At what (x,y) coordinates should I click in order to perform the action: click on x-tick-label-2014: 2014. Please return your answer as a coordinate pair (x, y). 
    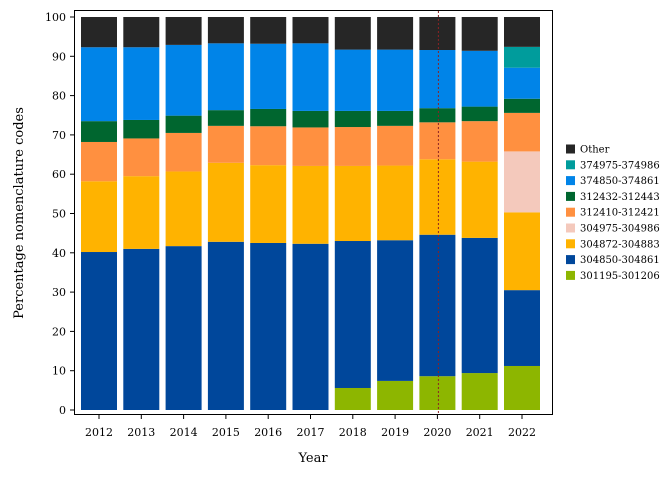
    Looking at the image, I should click on (184, 432).